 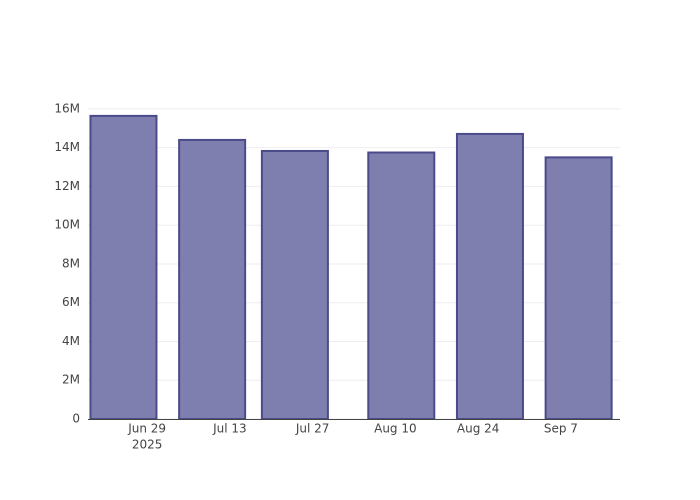 I want to click on y-tick-label: 12M, so click(x=67, y=186).